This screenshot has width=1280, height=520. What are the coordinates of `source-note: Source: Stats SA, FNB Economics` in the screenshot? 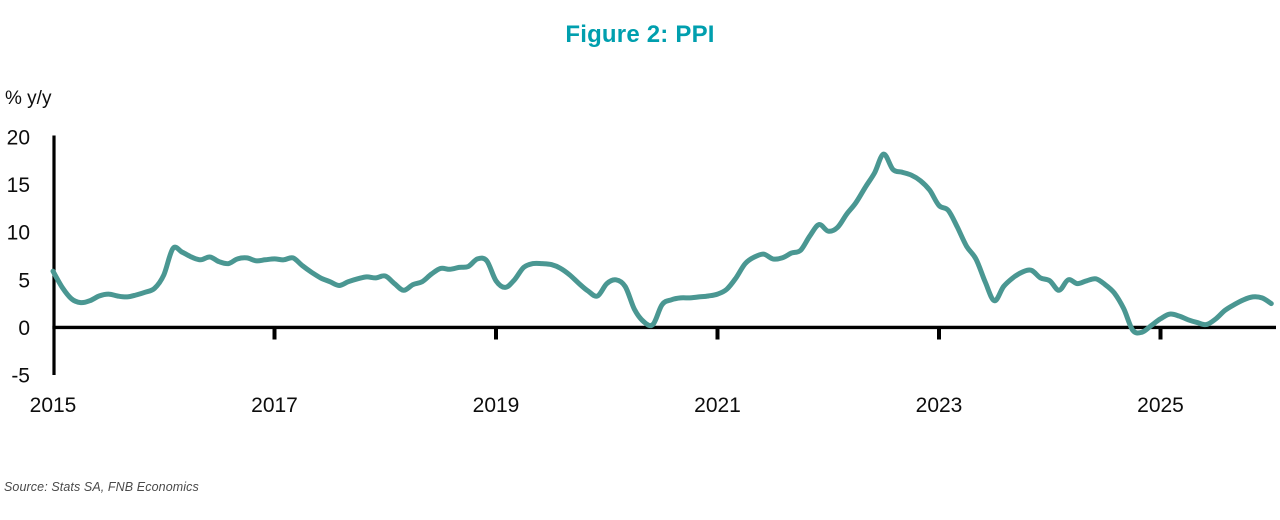 It's located at (101, 487).